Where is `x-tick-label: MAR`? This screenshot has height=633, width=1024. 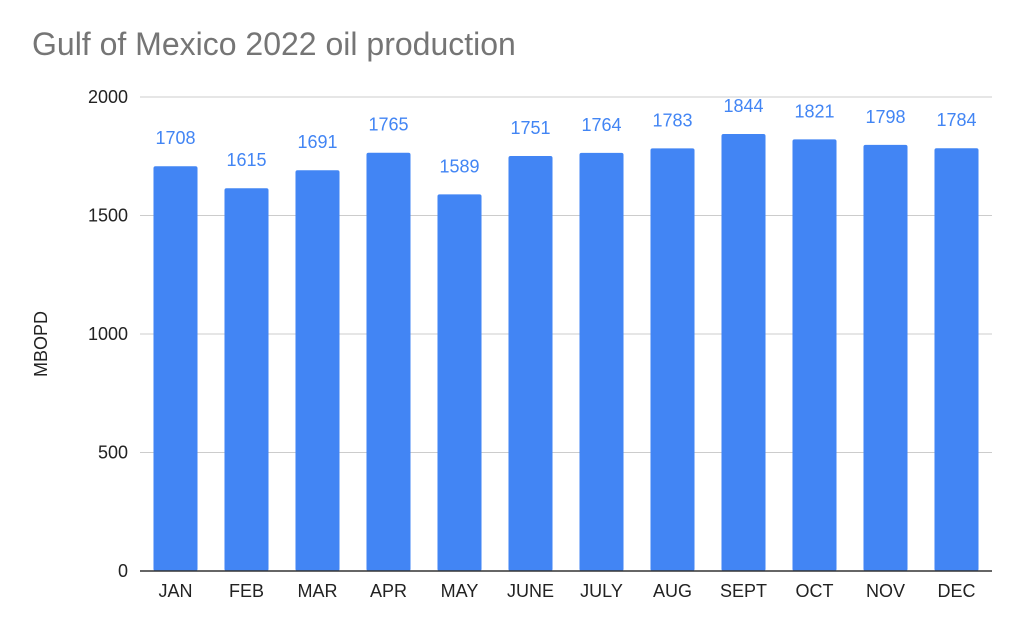
x-tick-label: MAR is located at coordinates (318, 591).